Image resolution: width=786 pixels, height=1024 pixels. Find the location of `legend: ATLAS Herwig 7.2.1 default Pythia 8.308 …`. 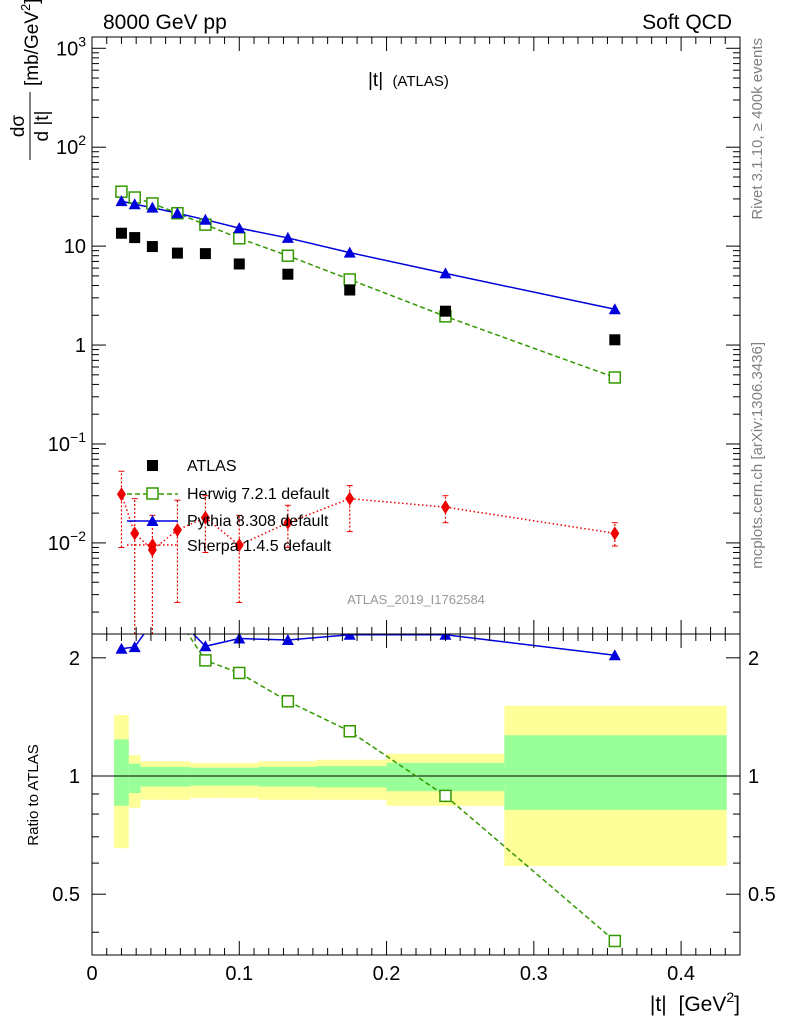

legend: ATLAS Herwig 7.2.1 default Pythia 8.308 … is located at coordinates (229, 506).